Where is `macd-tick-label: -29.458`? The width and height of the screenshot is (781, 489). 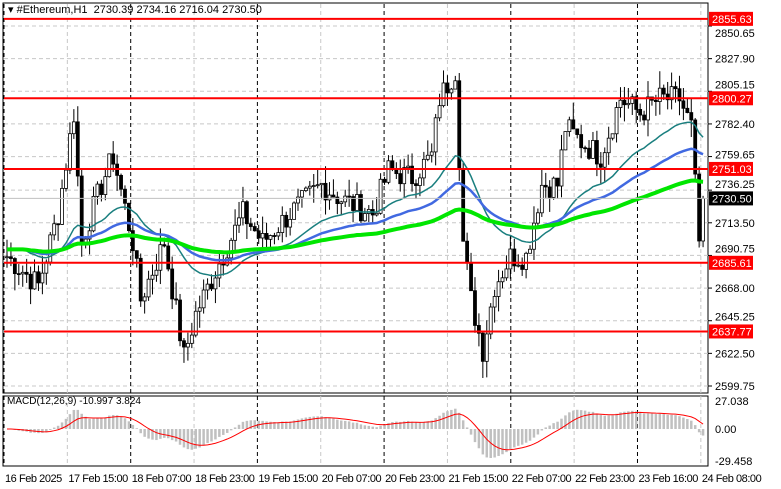 macd-tick-label: -29.458 is located at coordinates (733, 462).